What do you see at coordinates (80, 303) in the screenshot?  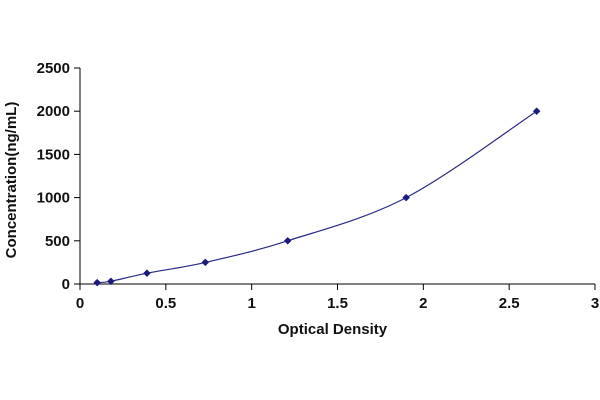 I see `x-tick-label: 0` at bounding box center [80, 303].